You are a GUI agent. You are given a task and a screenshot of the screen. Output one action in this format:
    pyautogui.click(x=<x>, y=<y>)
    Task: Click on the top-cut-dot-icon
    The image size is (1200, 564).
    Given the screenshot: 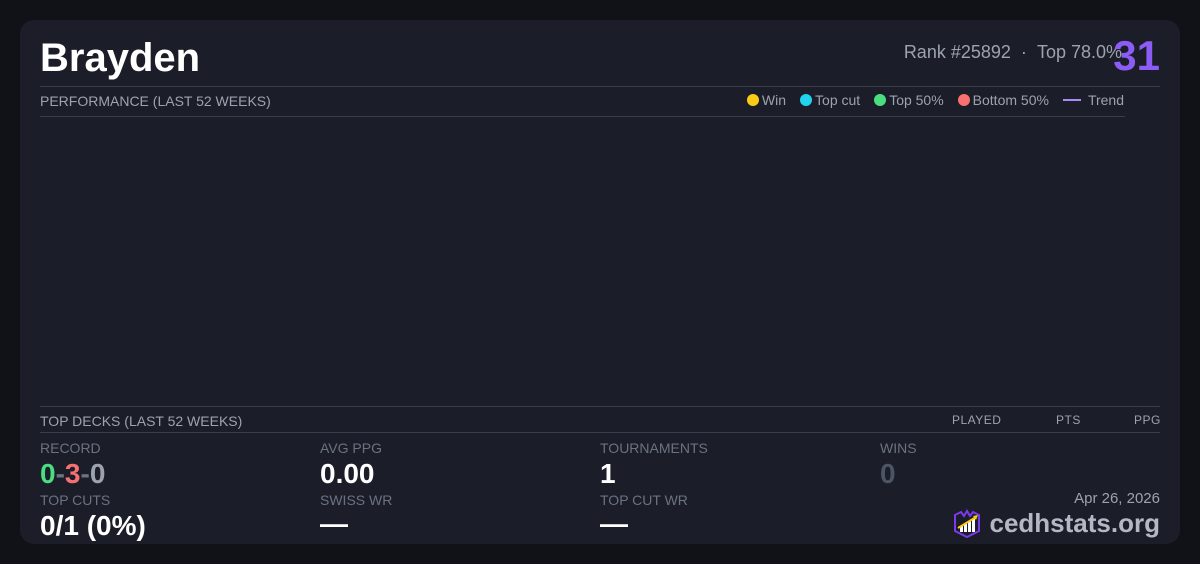 What is the action you would take?
    pyautogui.click(x=806, y=100)
    